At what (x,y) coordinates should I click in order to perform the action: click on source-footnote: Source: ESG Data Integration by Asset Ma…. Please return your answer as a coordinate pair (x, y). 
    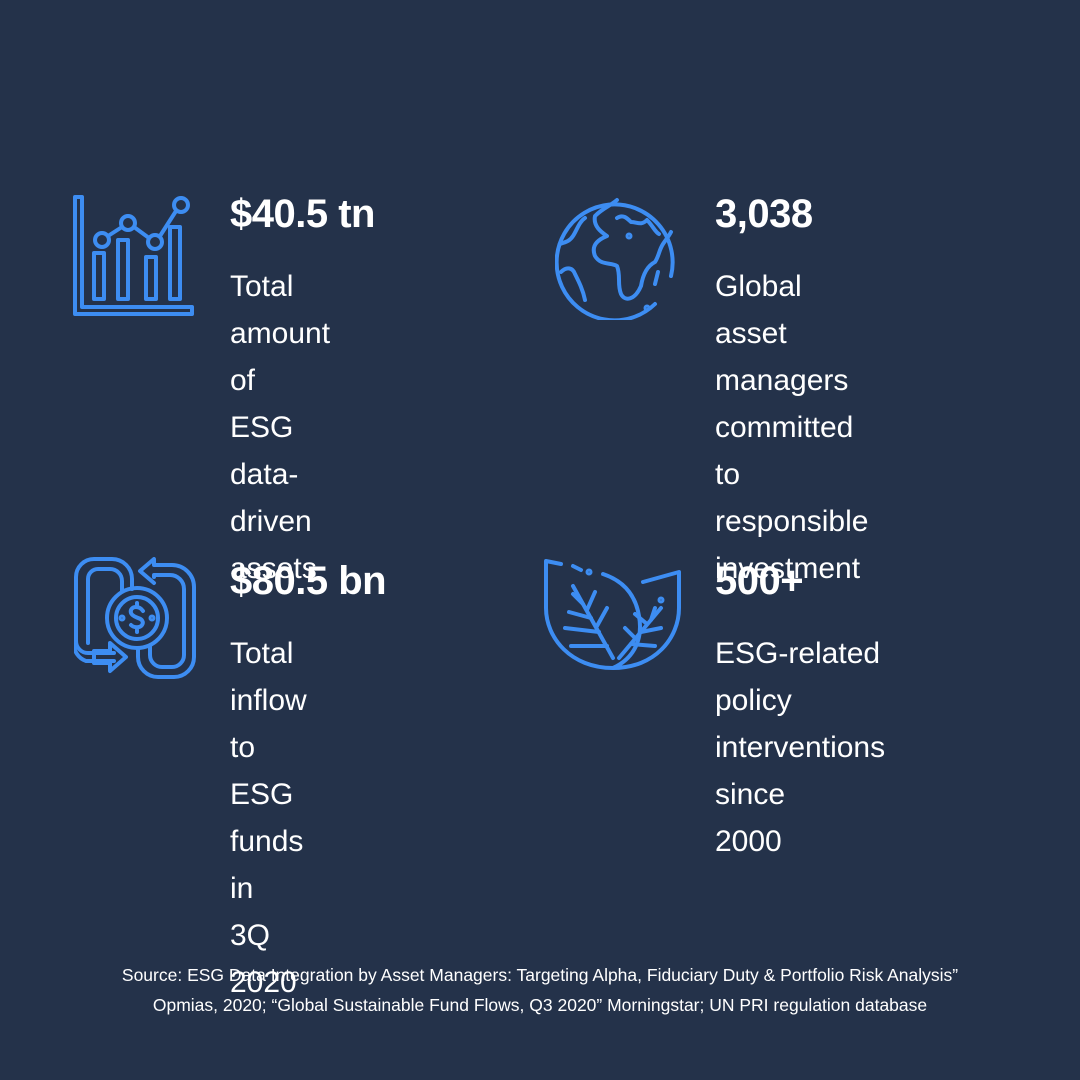
    Looking at the image, I should click on (540, 990).